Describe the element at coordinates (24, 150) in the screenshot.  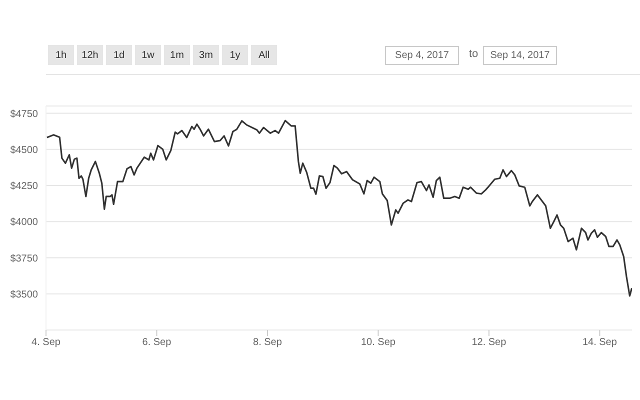
I see `y-tick-label: $4500` at that location.